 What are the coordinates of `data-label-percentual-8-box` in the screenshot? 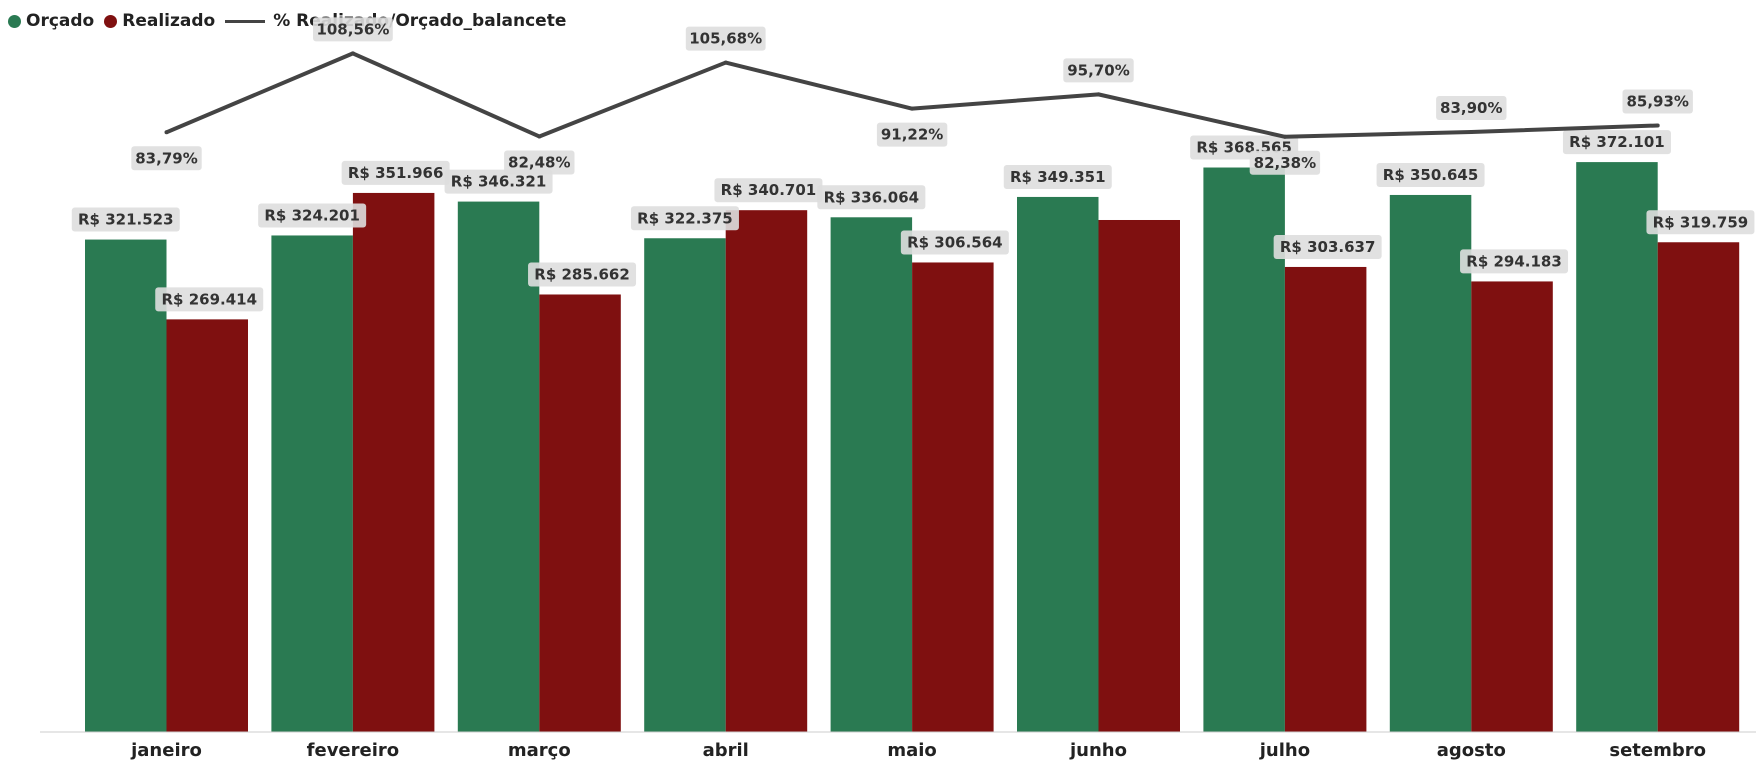 It's located at (1657, 101).